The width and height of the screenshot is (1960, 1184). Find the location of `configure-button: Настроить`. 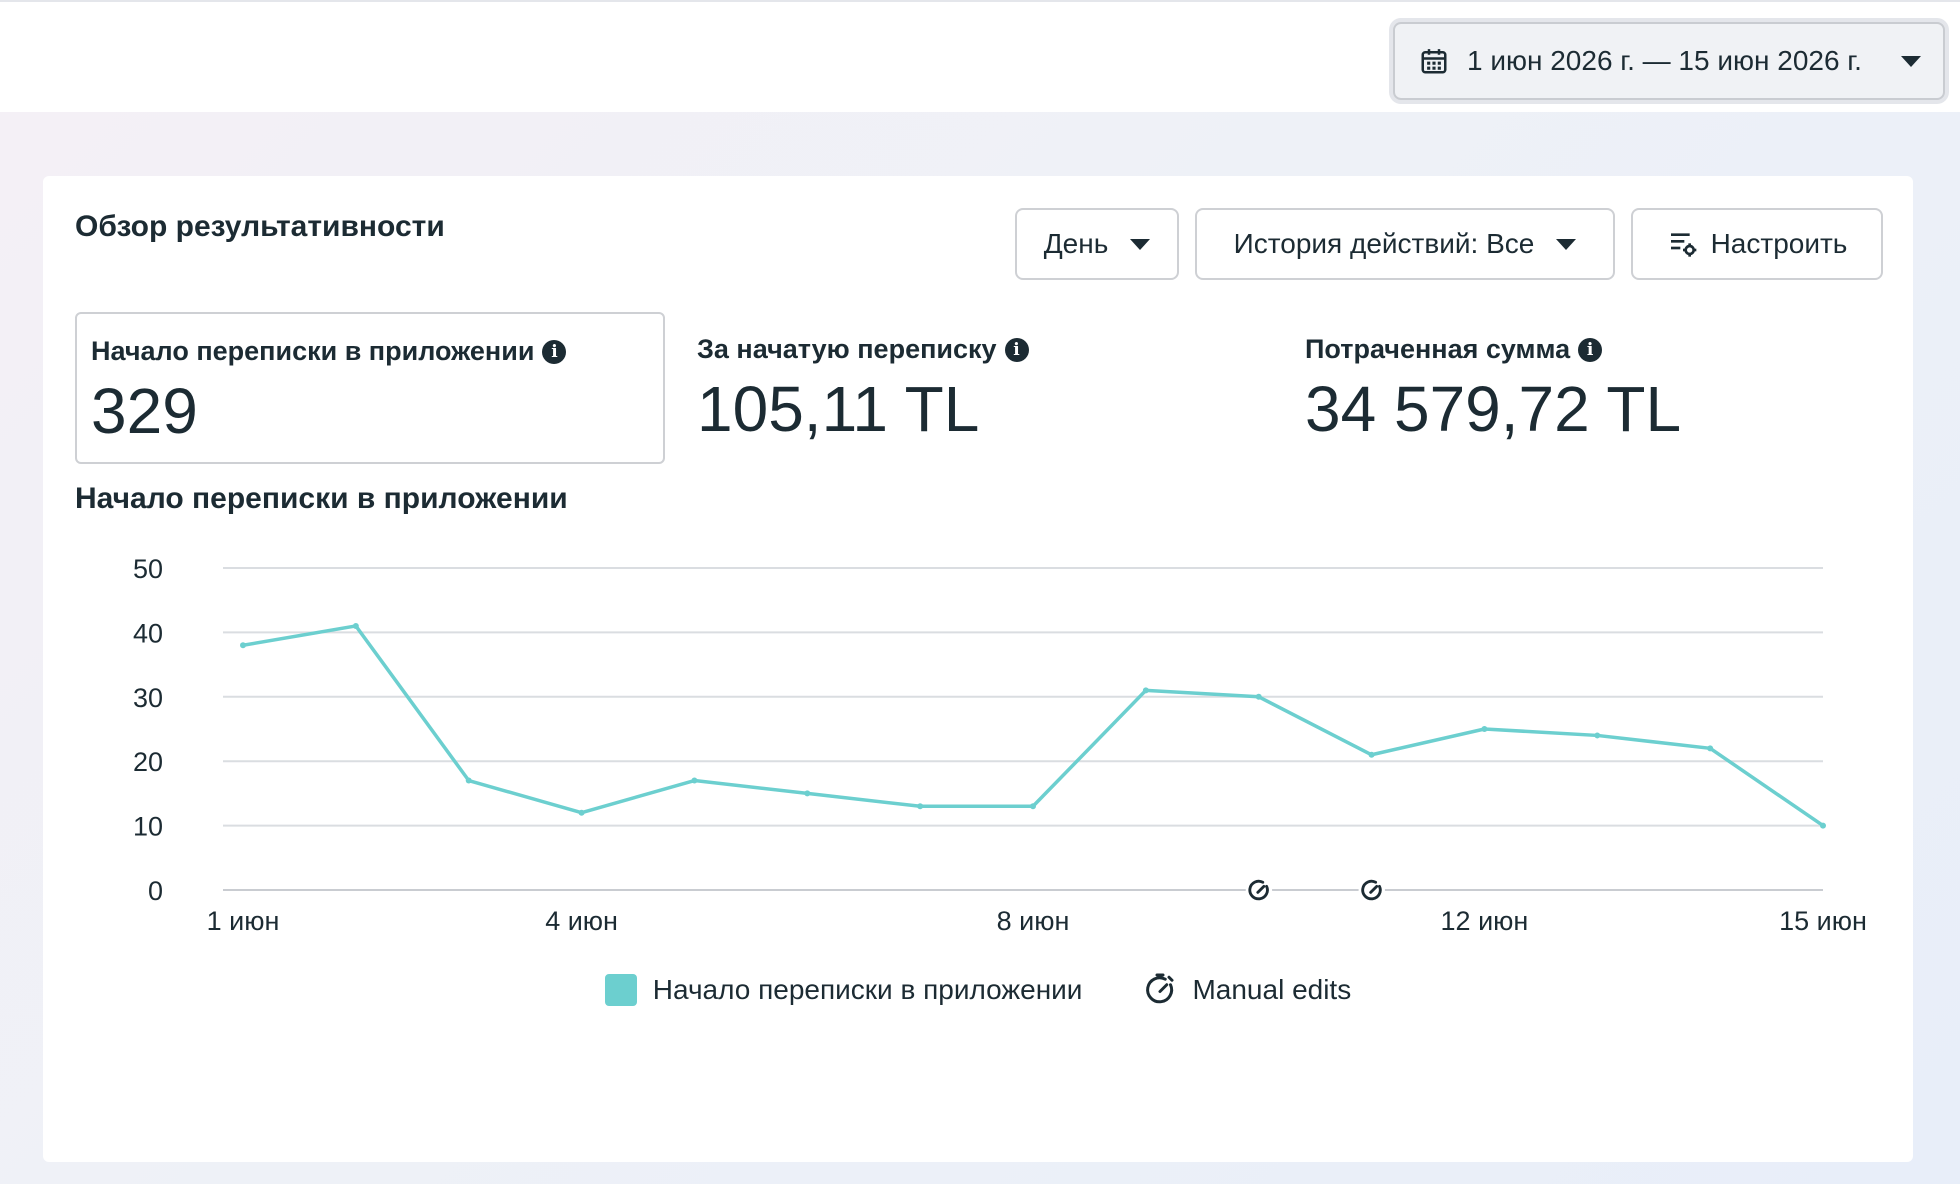

configure-button: Настроить is located at coordinates (1757, 244).